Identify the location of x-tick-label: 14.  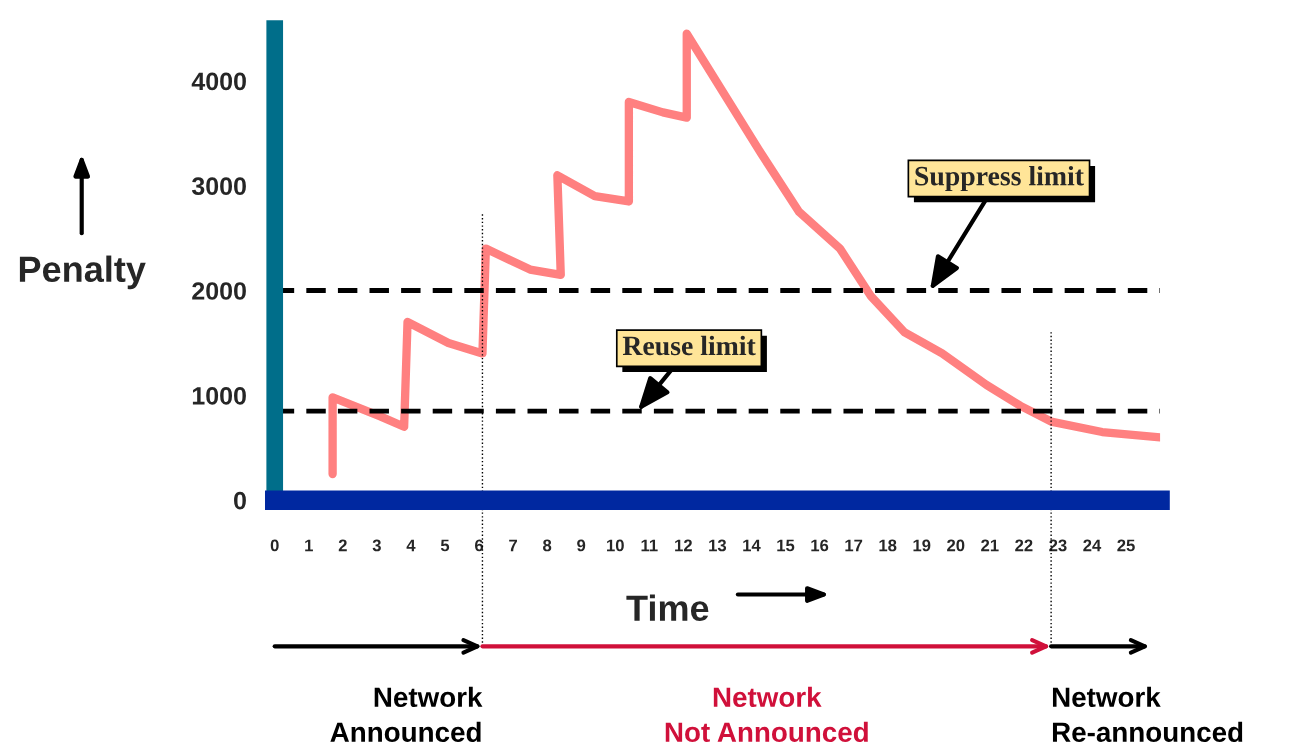
(752, 545).